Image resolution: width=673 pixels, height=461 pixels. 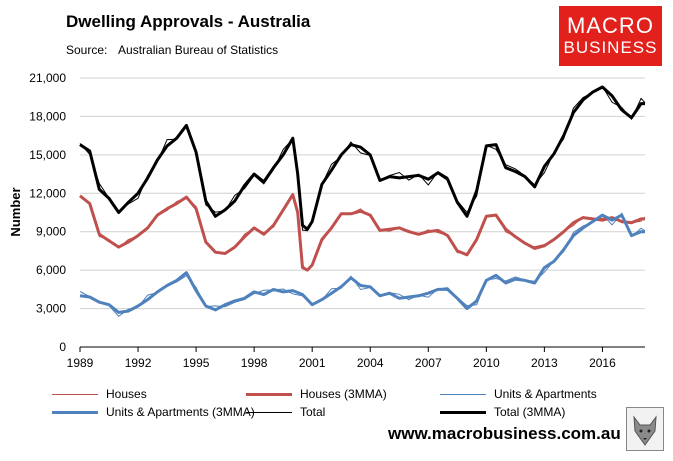 I want to click on x-tick-label: 1998, so click(x=254, y=363).